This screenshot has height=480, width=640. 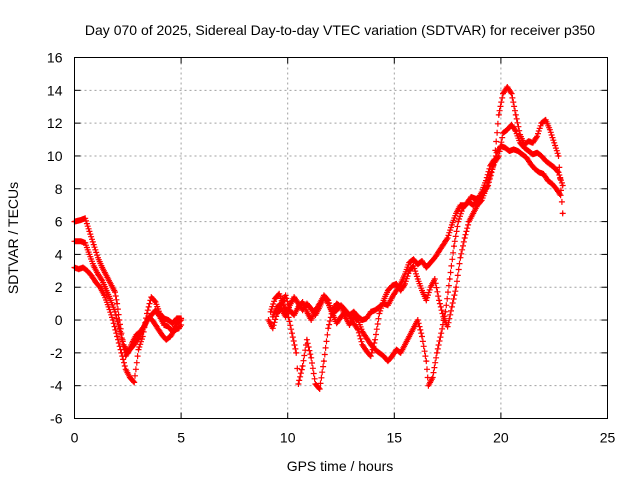 What do you see at coordinates (56, 353) in the screenshot?
I see `y-tick-label: -2` at bounding box center [56, 353].